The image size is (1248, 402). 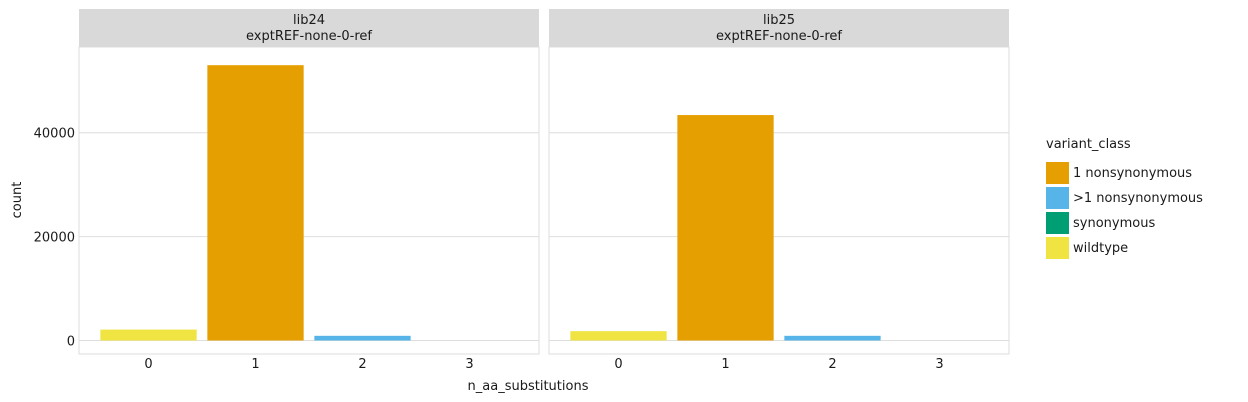 What do you see at coordinates (17, 200) in the screenshot?
I see `y-axis-title: count` at bounding box center [17, 200].